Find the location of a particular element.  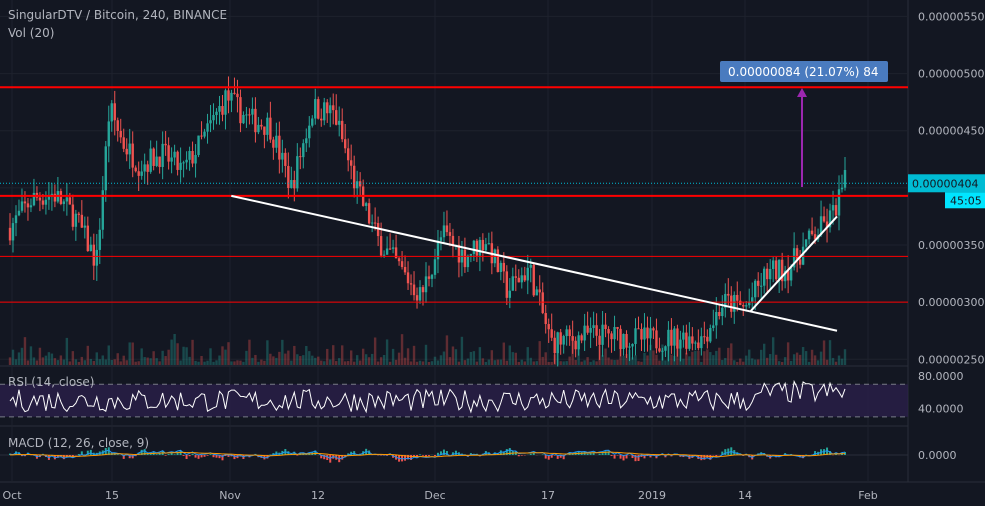

time-tick-label: Oct is located at coordinates (12, 495).